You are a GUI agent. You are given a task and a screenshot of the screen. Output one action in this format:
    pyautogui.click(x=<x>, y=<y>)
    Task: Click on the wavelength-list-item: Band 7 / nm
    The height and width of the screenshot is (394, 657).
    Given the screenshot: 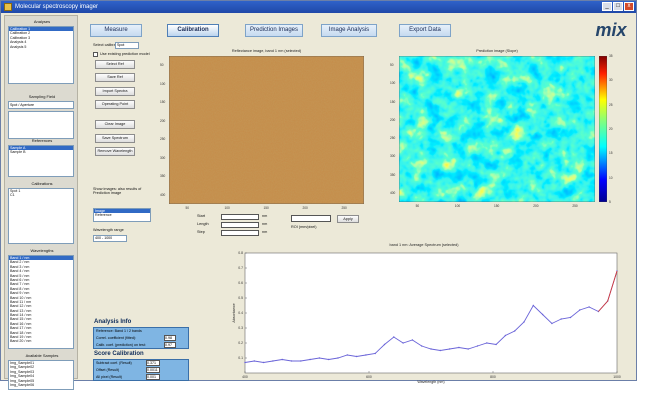 What is the action you would take?
    pyautogui.click(x=20, y=284)
    